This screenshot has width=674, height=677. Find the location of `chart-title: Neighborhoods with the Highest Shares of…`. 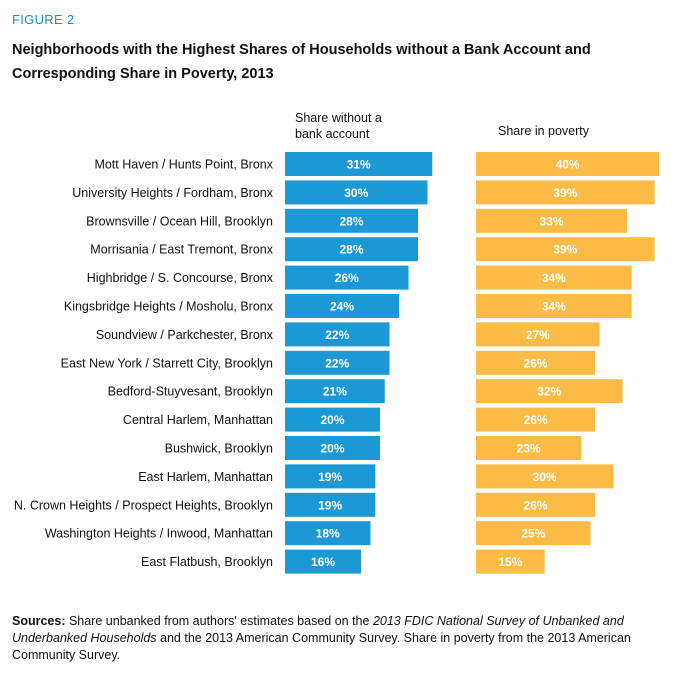

chart-title: Neighborhoods with the Highest Shares of… is located at coordinates (301, 62).